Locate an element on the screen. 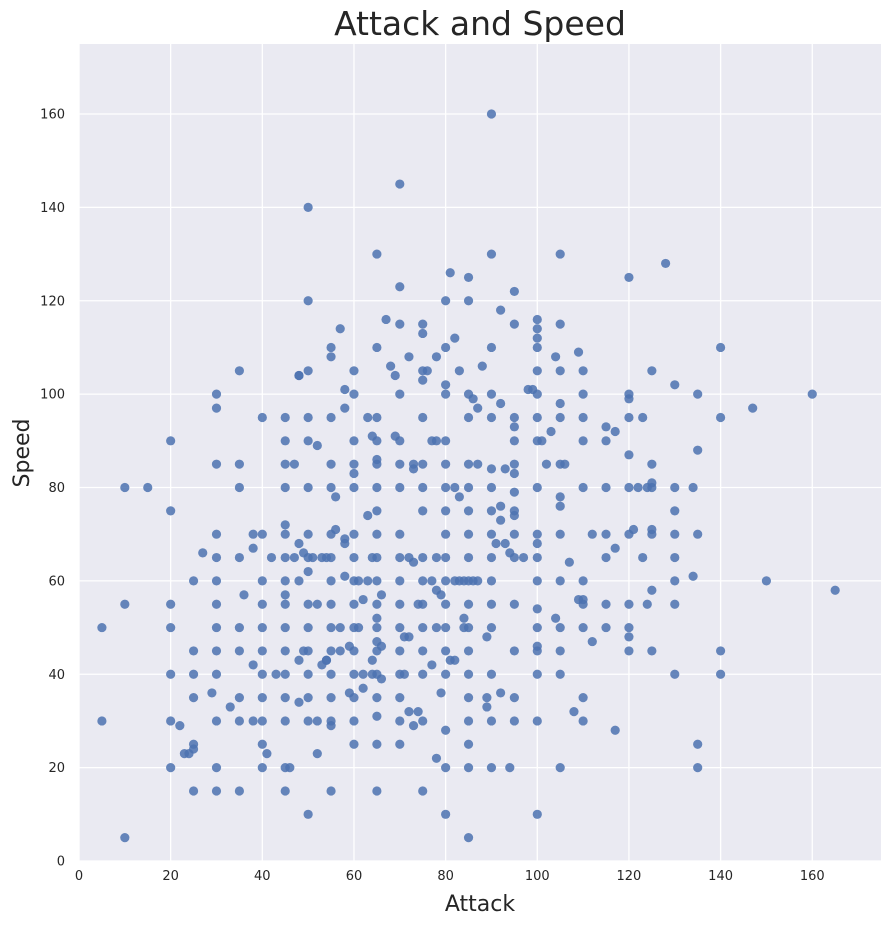  chart-title: Attack and Speed is located at coordinates (480, 23).